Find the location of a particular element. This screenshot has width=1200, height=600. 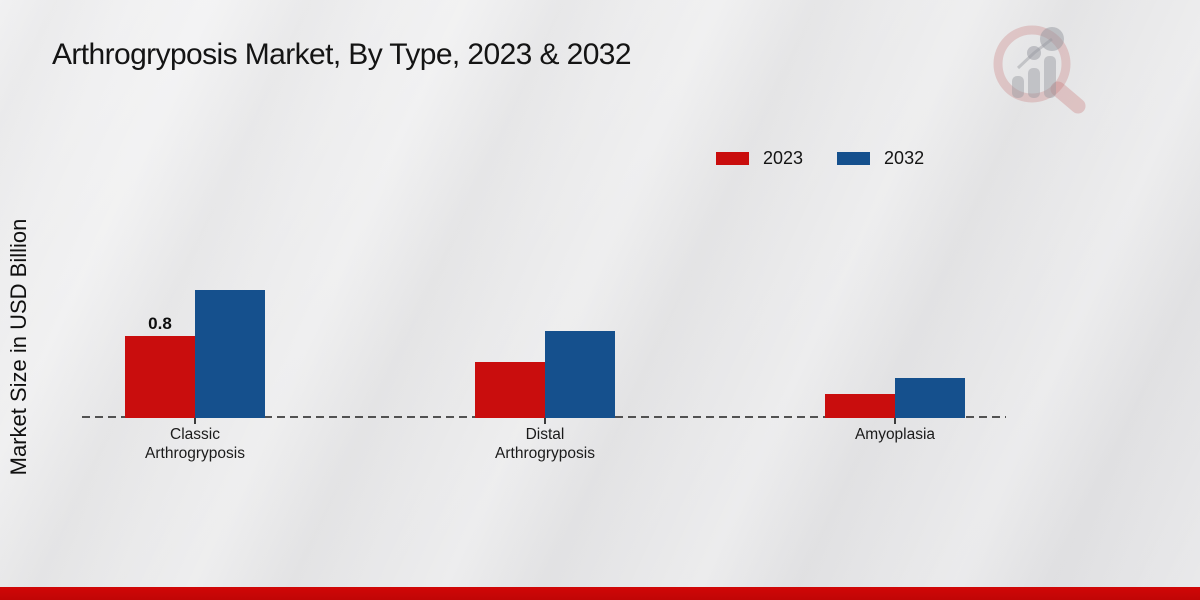

legend-label-2023: 2023 is located at coordinates (783, 158).